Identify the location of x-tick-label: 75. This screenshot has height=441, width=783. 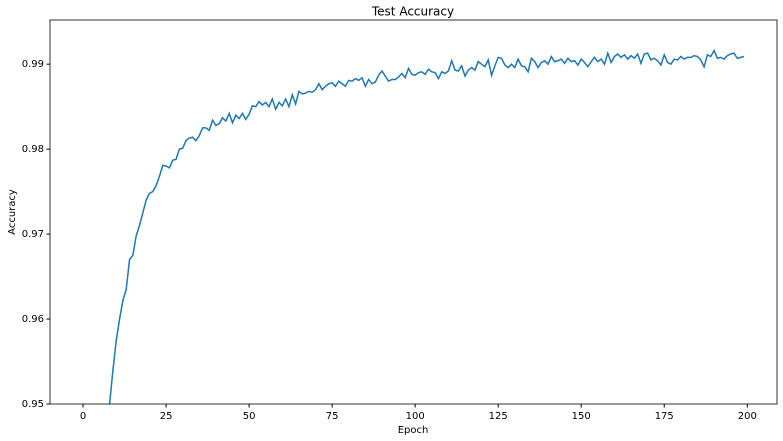
(332, 416).